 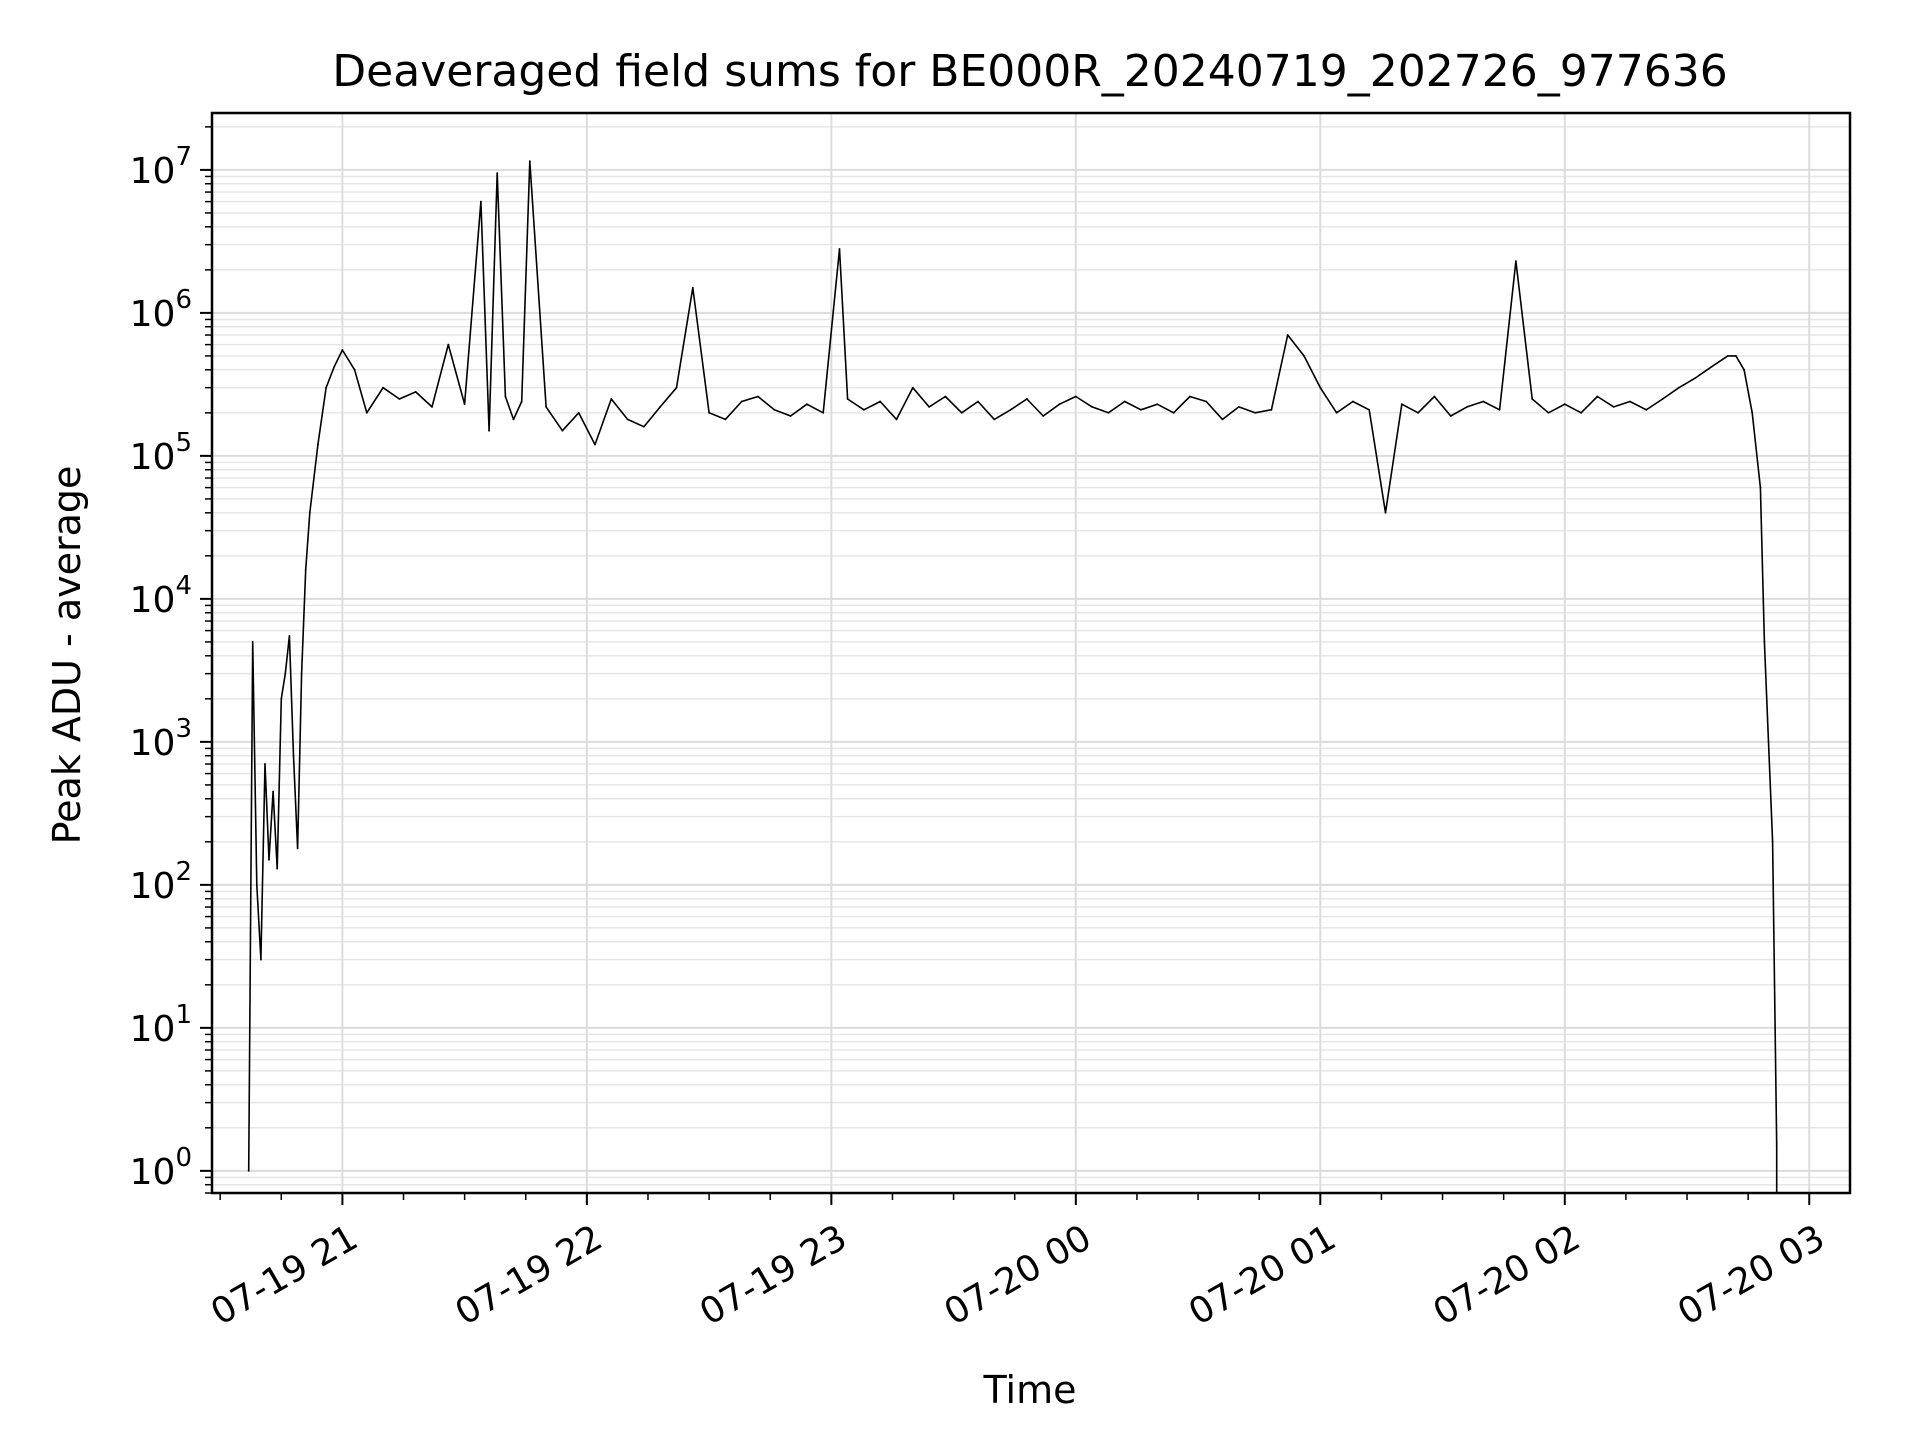 What do you see at coordinates (183, 729) in the screenshot?
I see `y-tick-label-exponent: 3` at bounding box center [183, 729].